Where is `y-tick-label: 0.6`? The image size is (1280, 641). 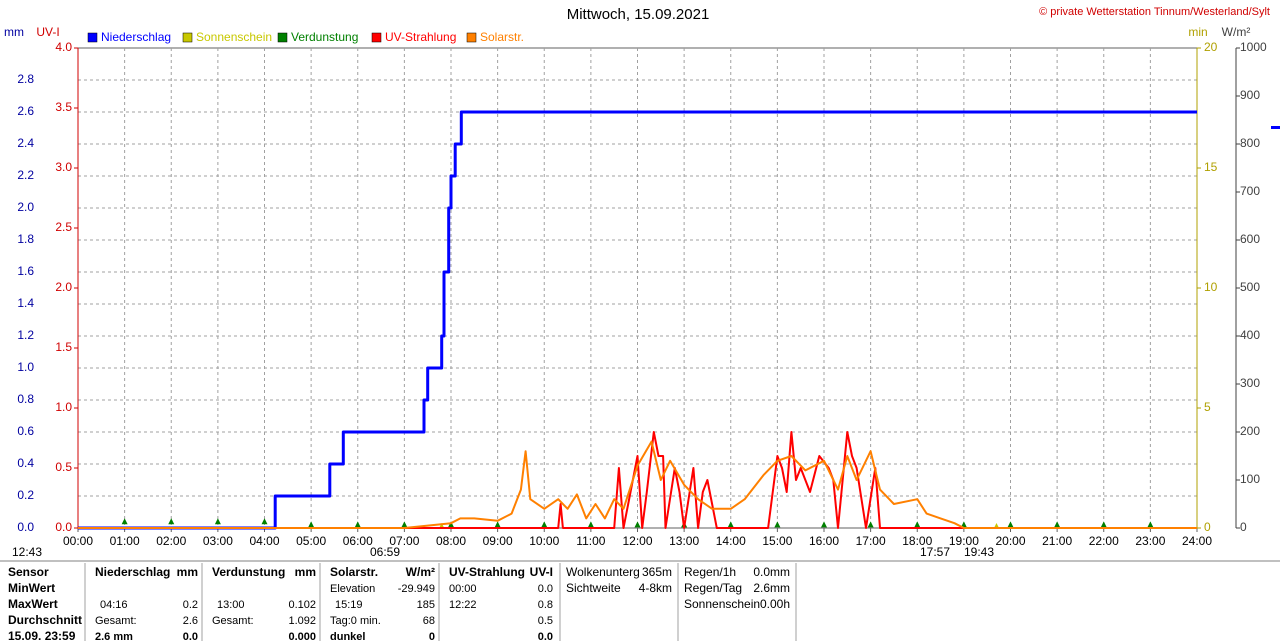
y-tick-label: 0.6 is located at coordinates (25, 431).